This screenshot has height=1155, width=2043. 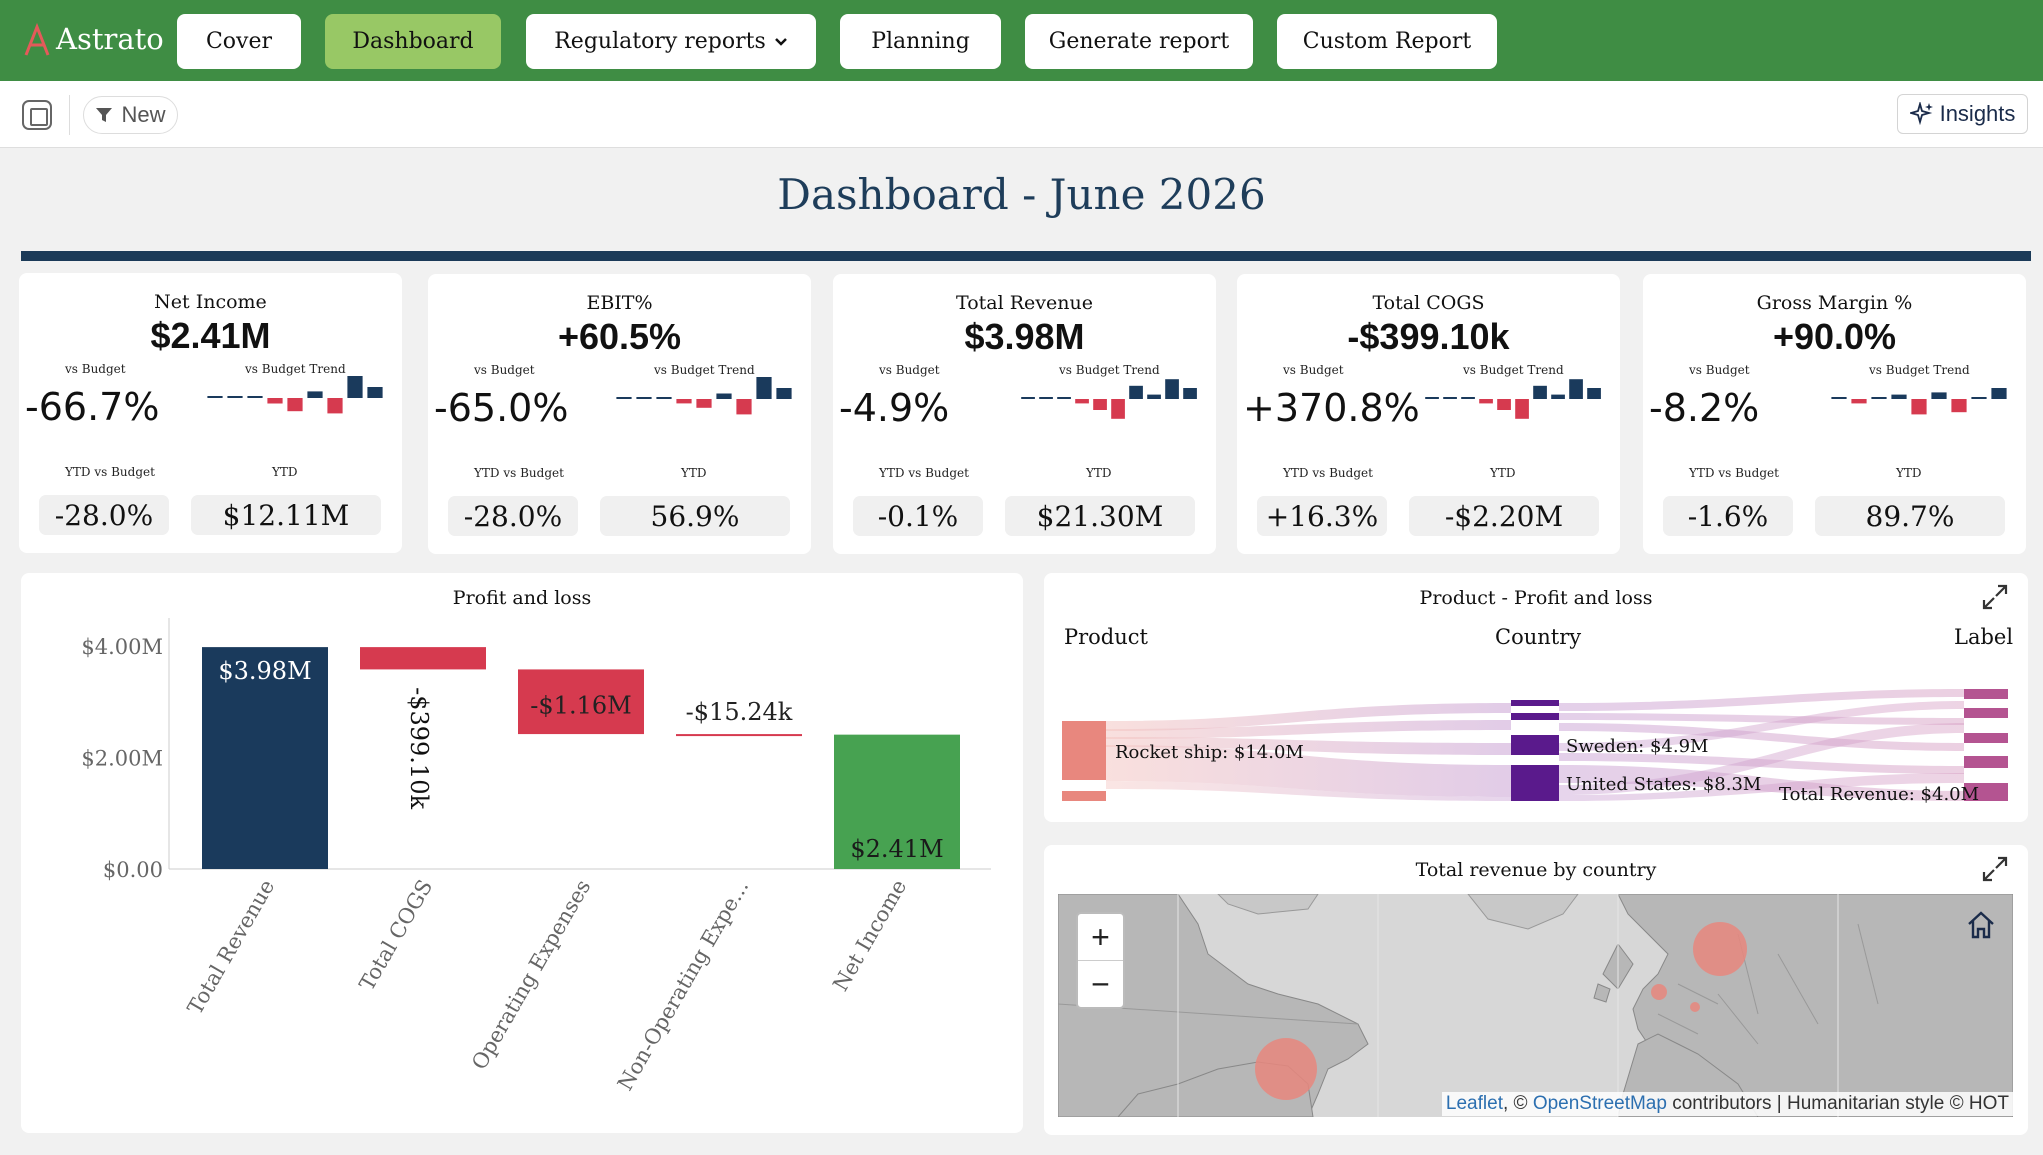 What do you see at coordinates (1921, 114) in the screenshot?
I see `sparkle-icon` at bounding box center [1921, 114].